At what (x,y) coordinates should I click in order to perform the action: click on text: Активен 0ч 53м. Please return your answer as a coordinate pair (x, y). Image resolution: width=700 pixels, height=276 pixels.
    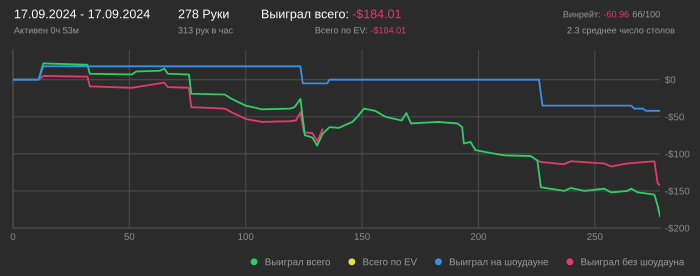
    Looking at the image, I should click on (46, 30).